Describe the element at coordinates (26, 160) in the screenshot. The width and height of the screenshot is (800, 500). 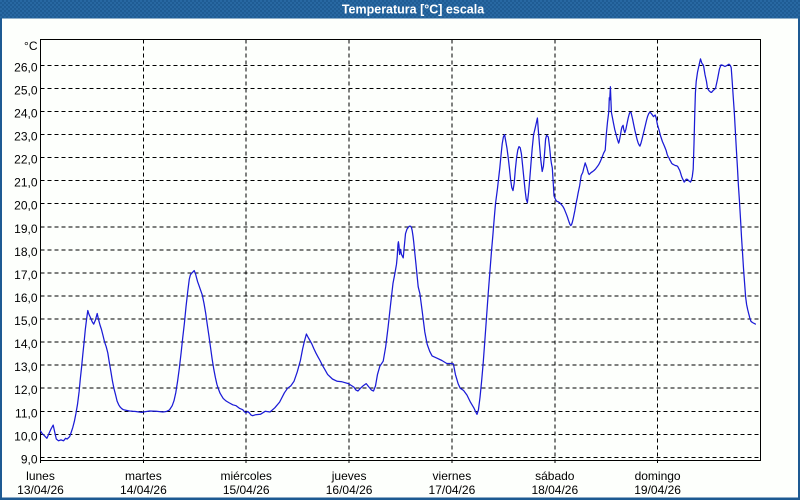
I see `svg-text: 22,0` at that location.